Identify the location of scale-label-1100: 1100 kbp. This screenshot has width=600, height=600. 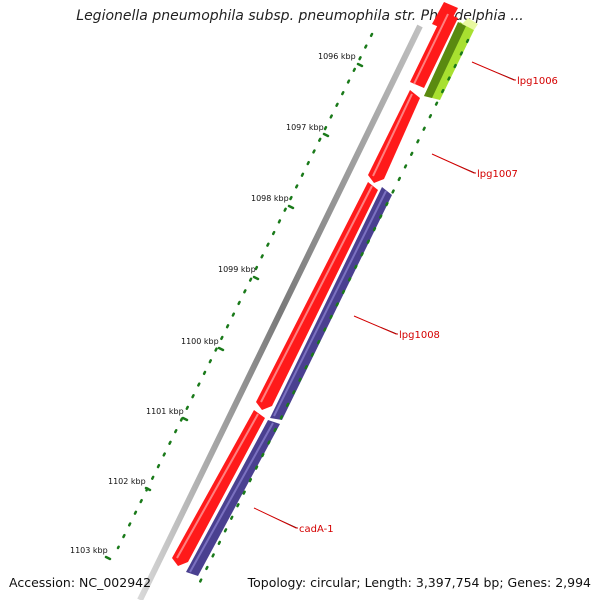
(200, 341).